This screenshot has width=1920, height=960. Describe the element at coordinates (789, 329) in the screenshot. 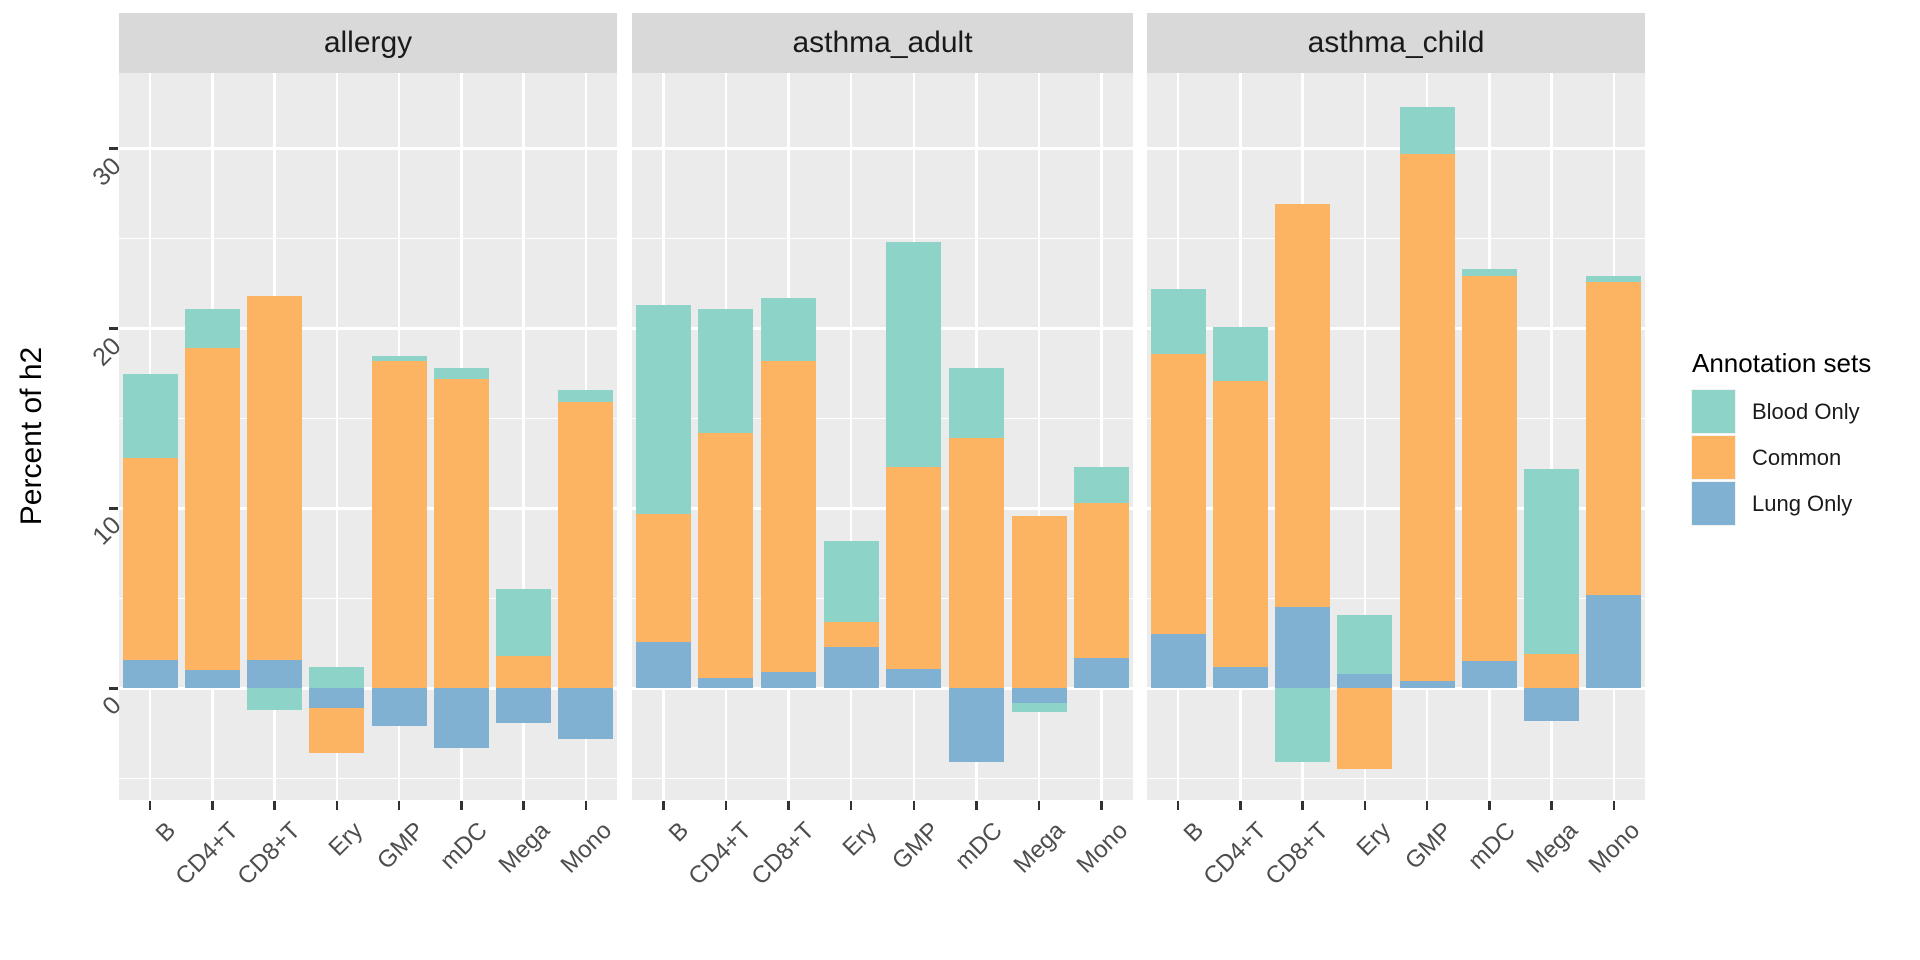

I see `bar-asthma_adult-CD8+T-blood-only` at that location.